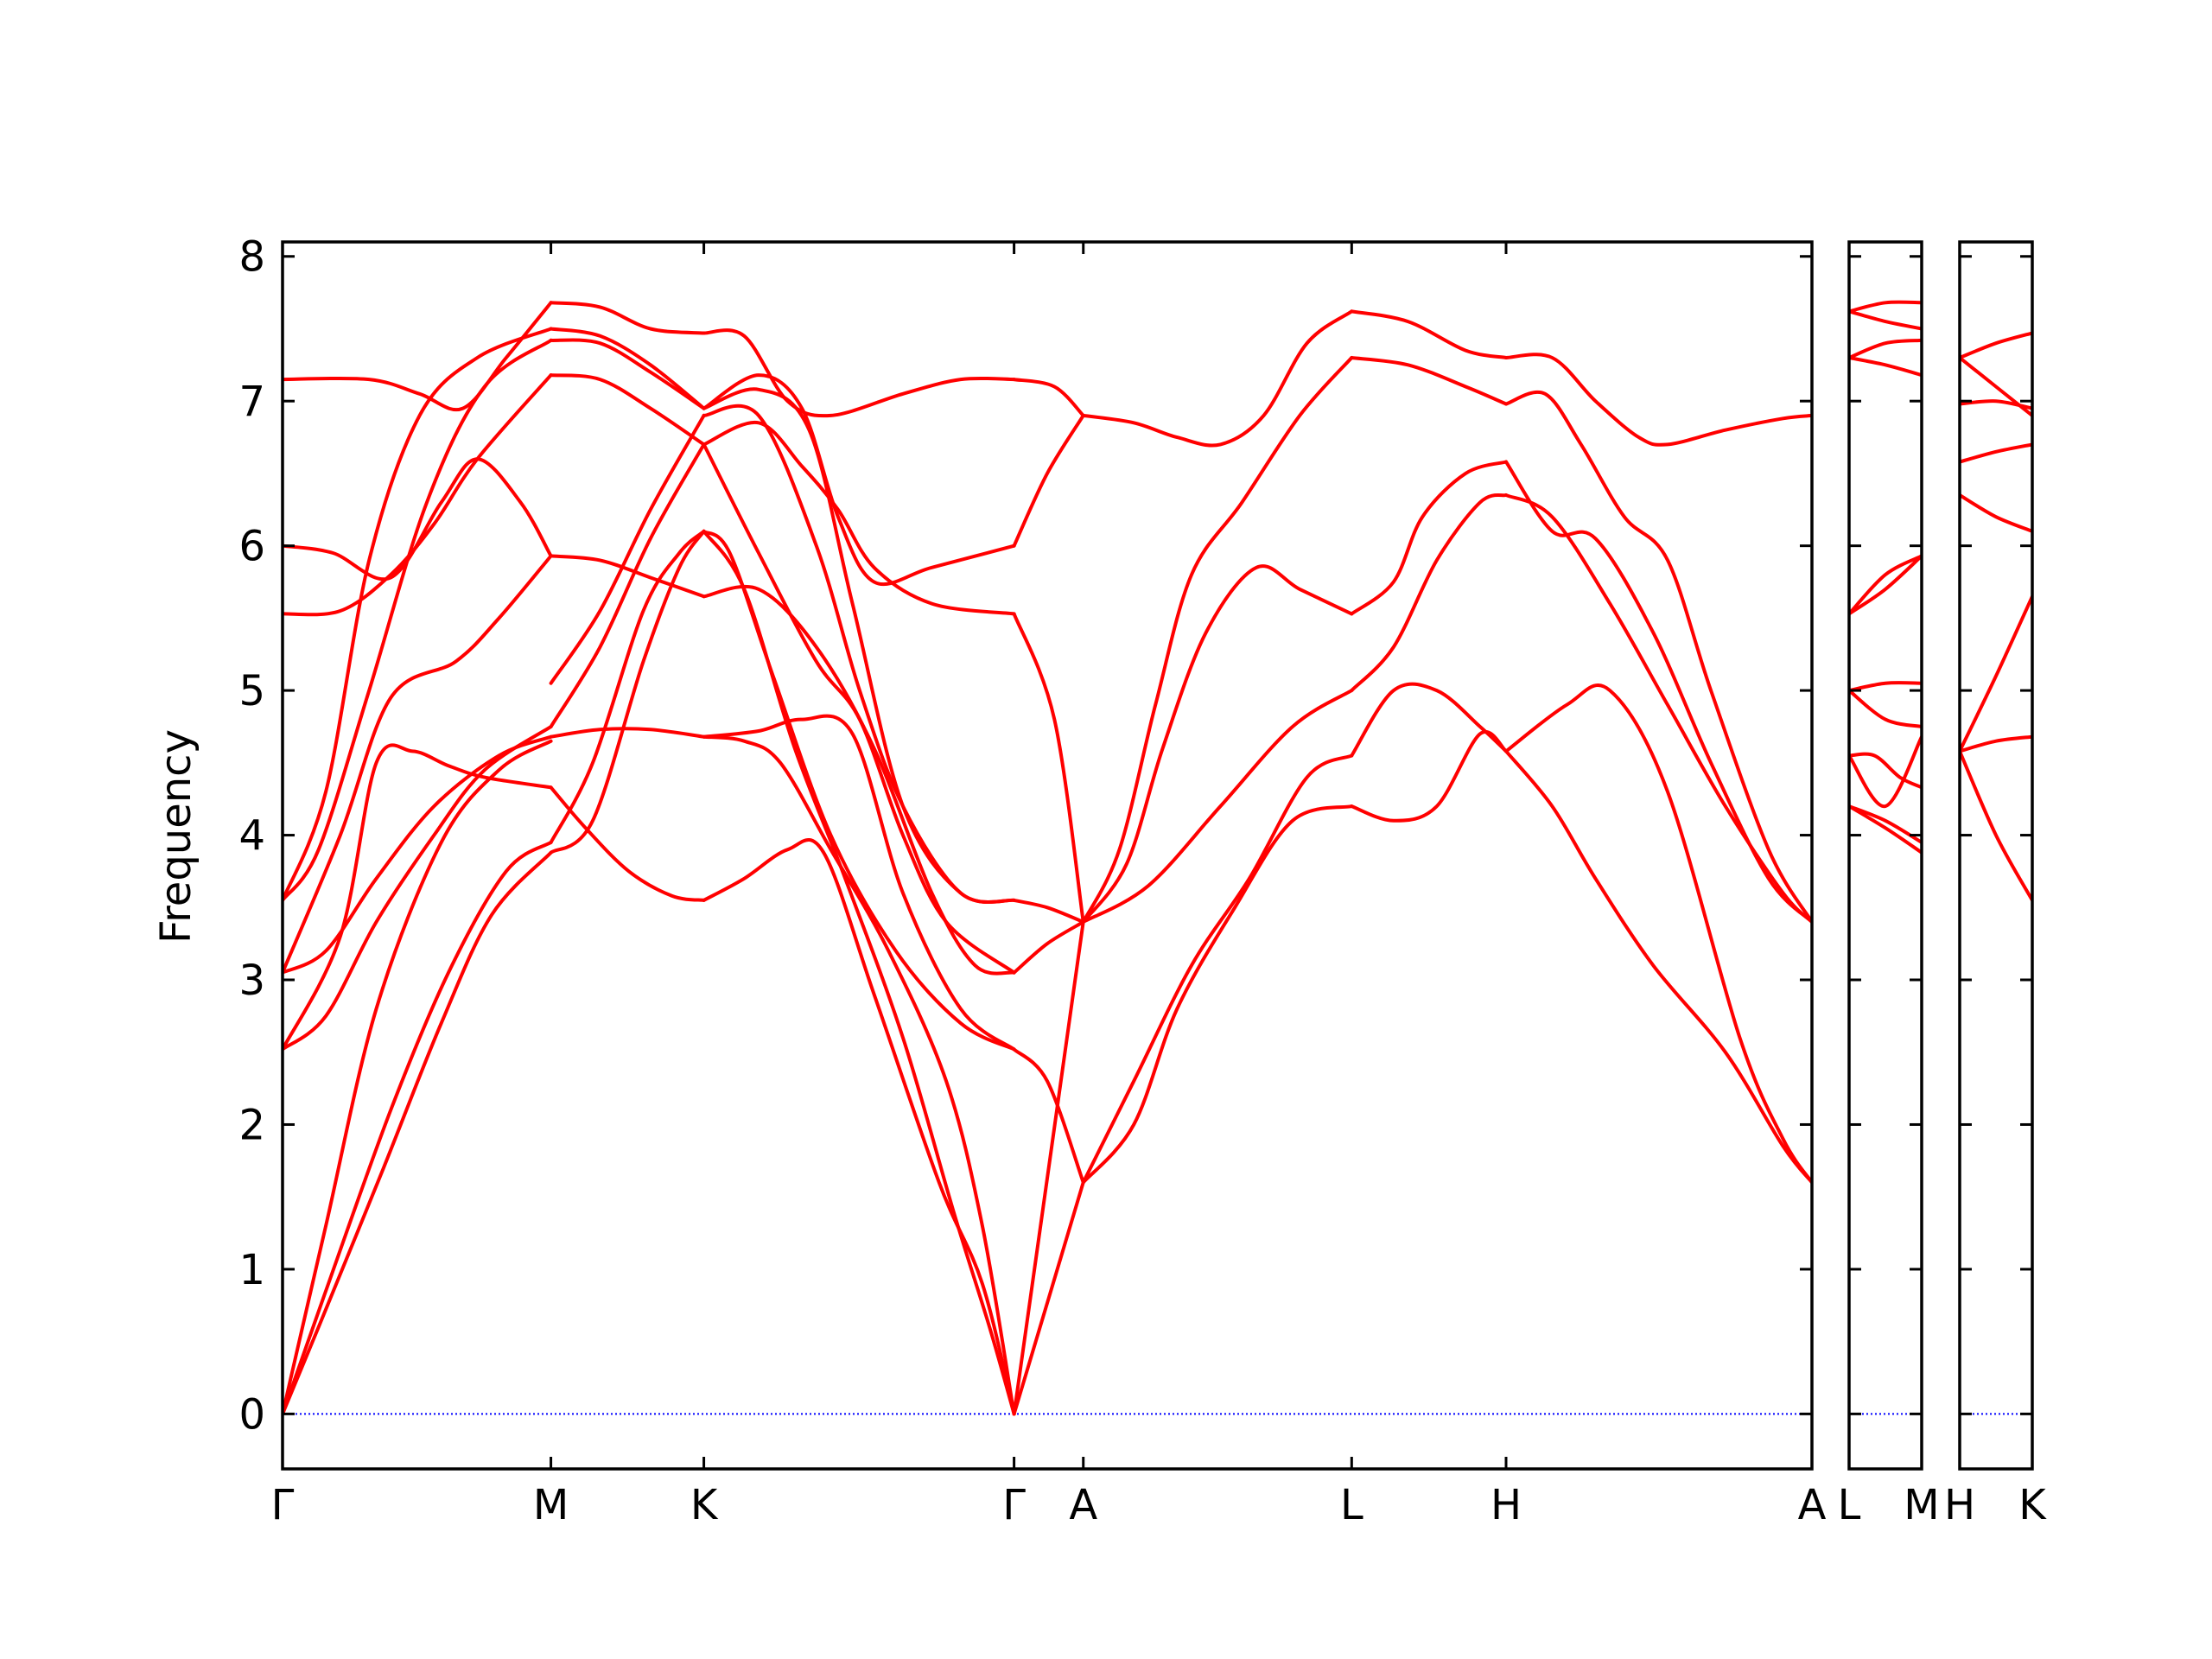  I want to click on y-tick-label: 0, so click(251, 1414).